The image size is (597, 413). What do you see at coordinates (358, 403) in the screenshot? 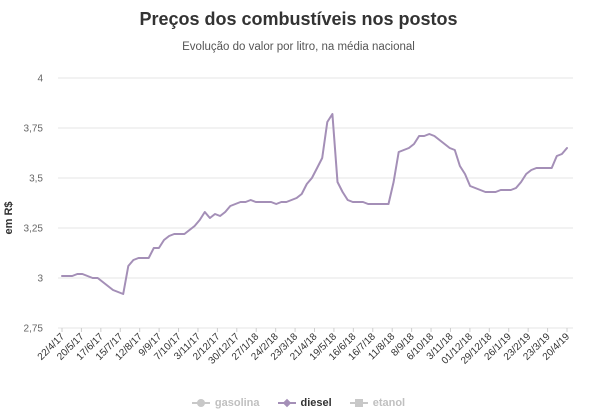
I see `legend-marker-etanol` at bounding box center [358, 403].